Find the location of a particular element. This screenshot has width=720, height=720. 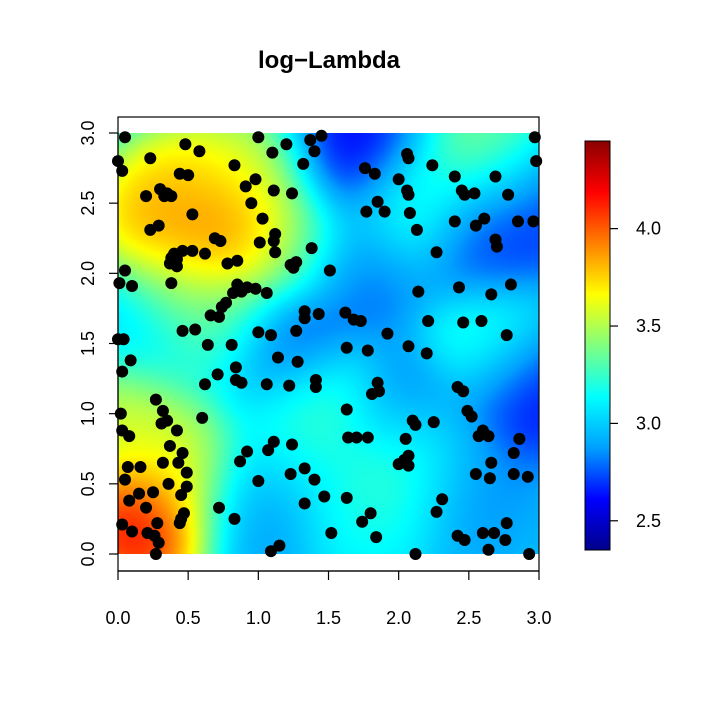

x-tick-label: 1.0 is located at coordinates (258, 618).